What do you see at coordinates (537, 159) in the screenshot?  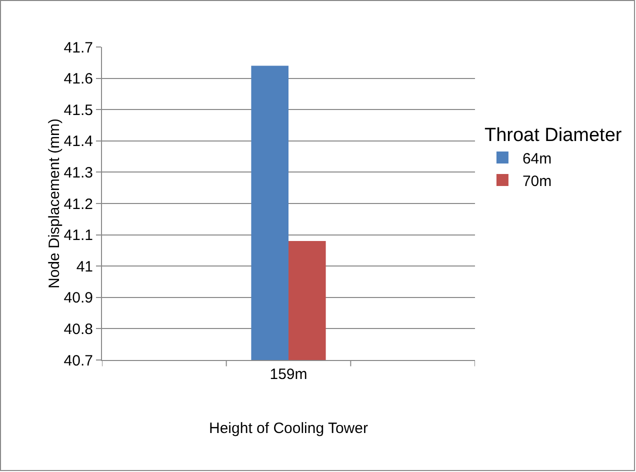 I see `legend-label: 64m` at bounding box center [537, 159].